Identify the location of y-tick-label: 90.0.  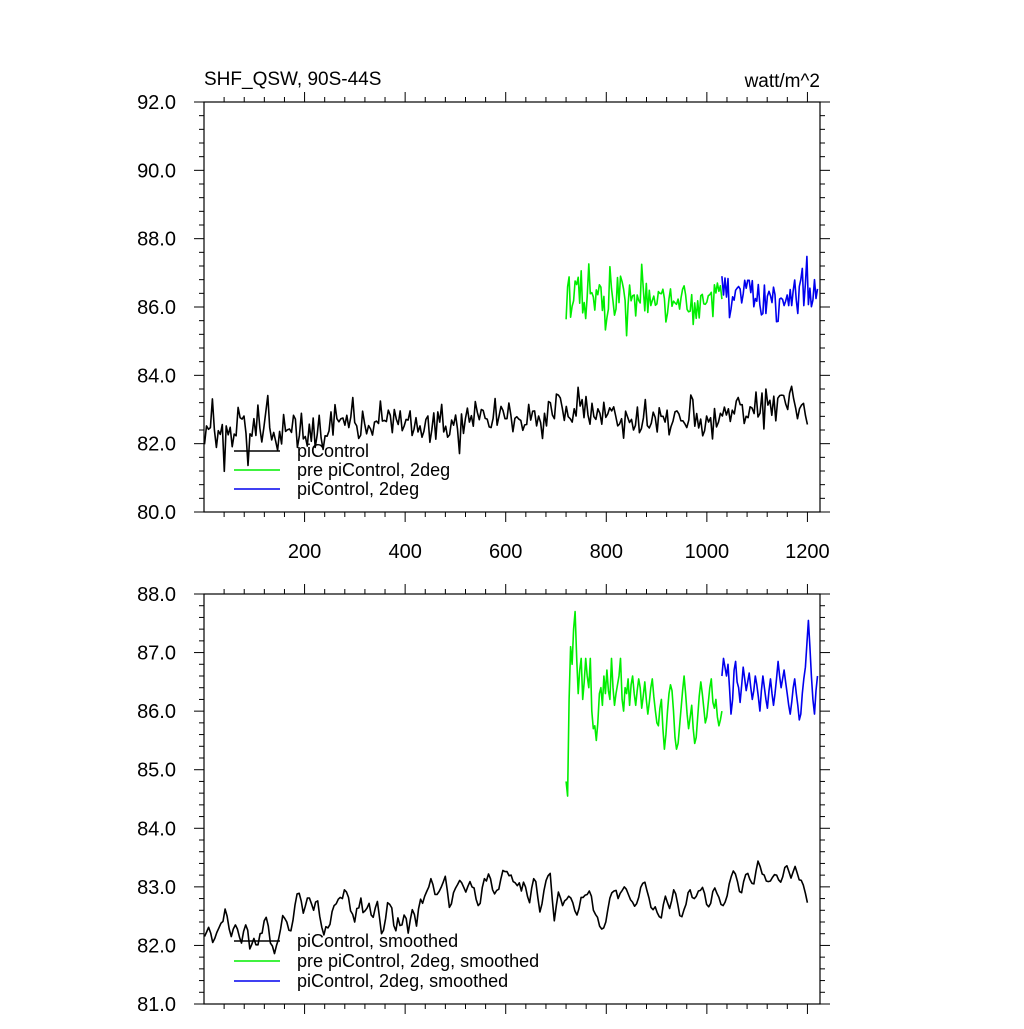
(156, 171).